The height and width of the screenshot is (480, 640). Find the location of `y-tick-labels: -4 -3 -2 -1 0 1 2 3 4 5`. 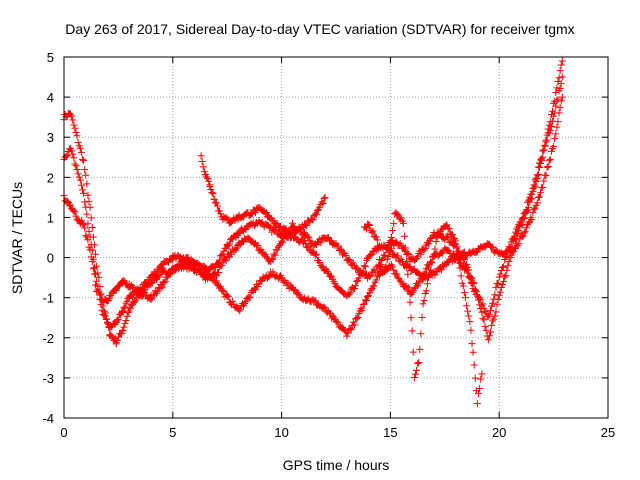

y-tick-labels: -4 -3 -2 -1 0 1 2 3 4 5 is located at coordinates (48, 238).